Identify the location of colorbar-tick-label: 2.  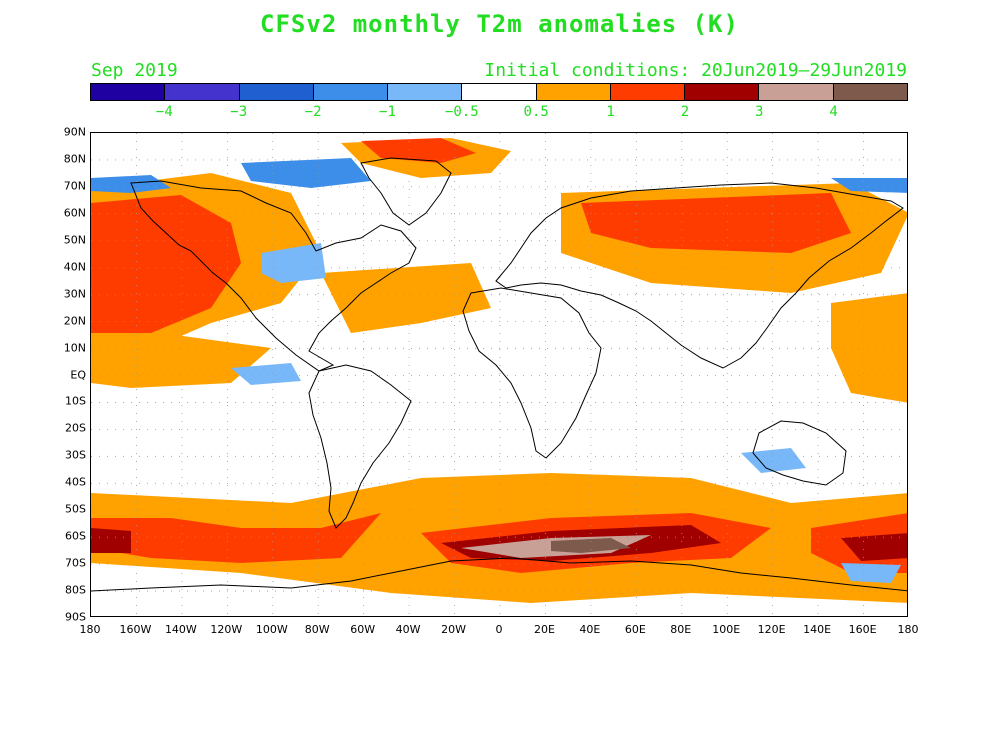
(685, 112).